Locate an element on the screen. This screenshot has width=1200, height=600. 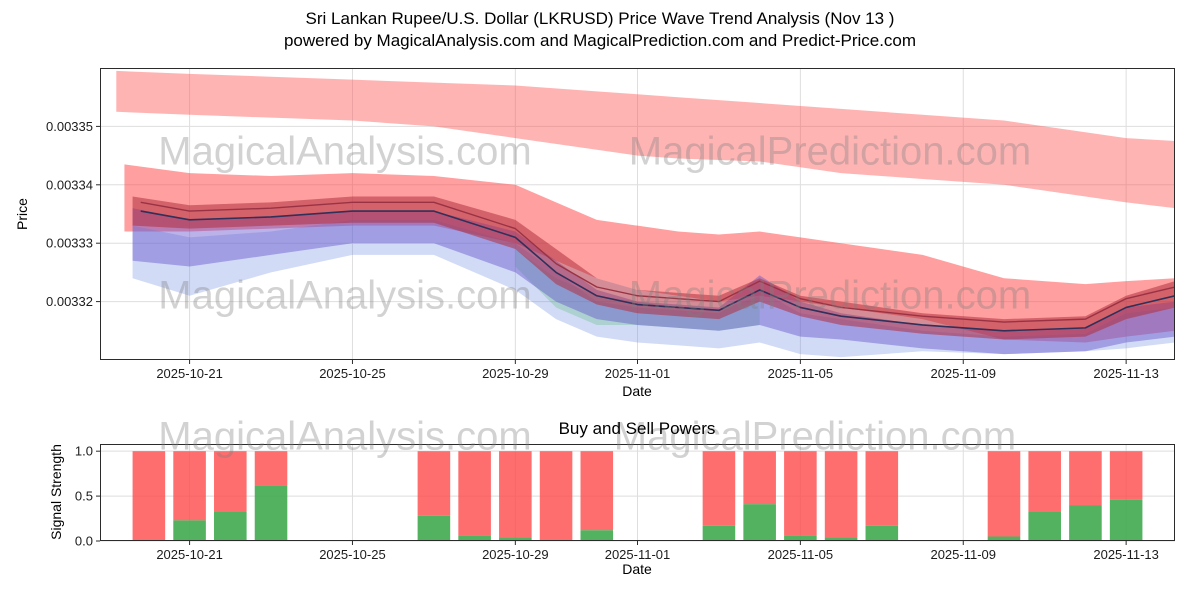
watermark-magicalanalysis-3: MagicalAnalysis.com is located at coordinates (345, 436).